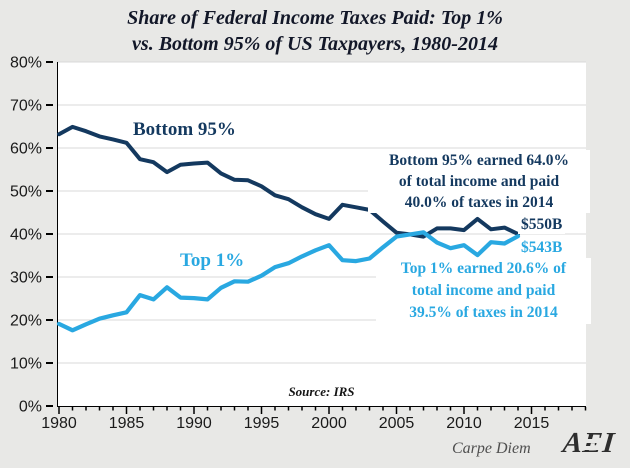  Describe the element at coordinates (483, 312) in the screenshot. I see `annotation-top1-line3: 39.5% of taxes in 2014` at that location.